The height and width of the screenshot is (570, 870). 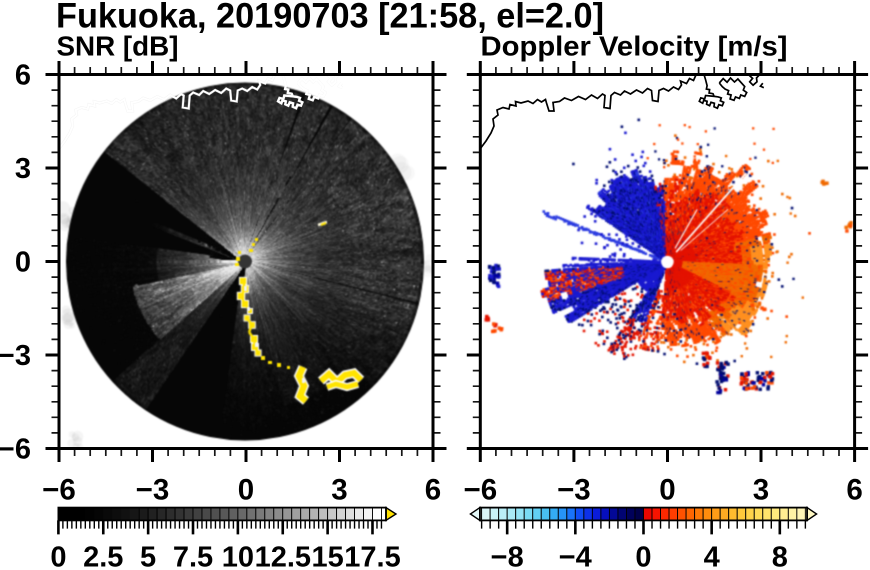 I want to click on svg-text: 2.5, so click(x=103, y=555).